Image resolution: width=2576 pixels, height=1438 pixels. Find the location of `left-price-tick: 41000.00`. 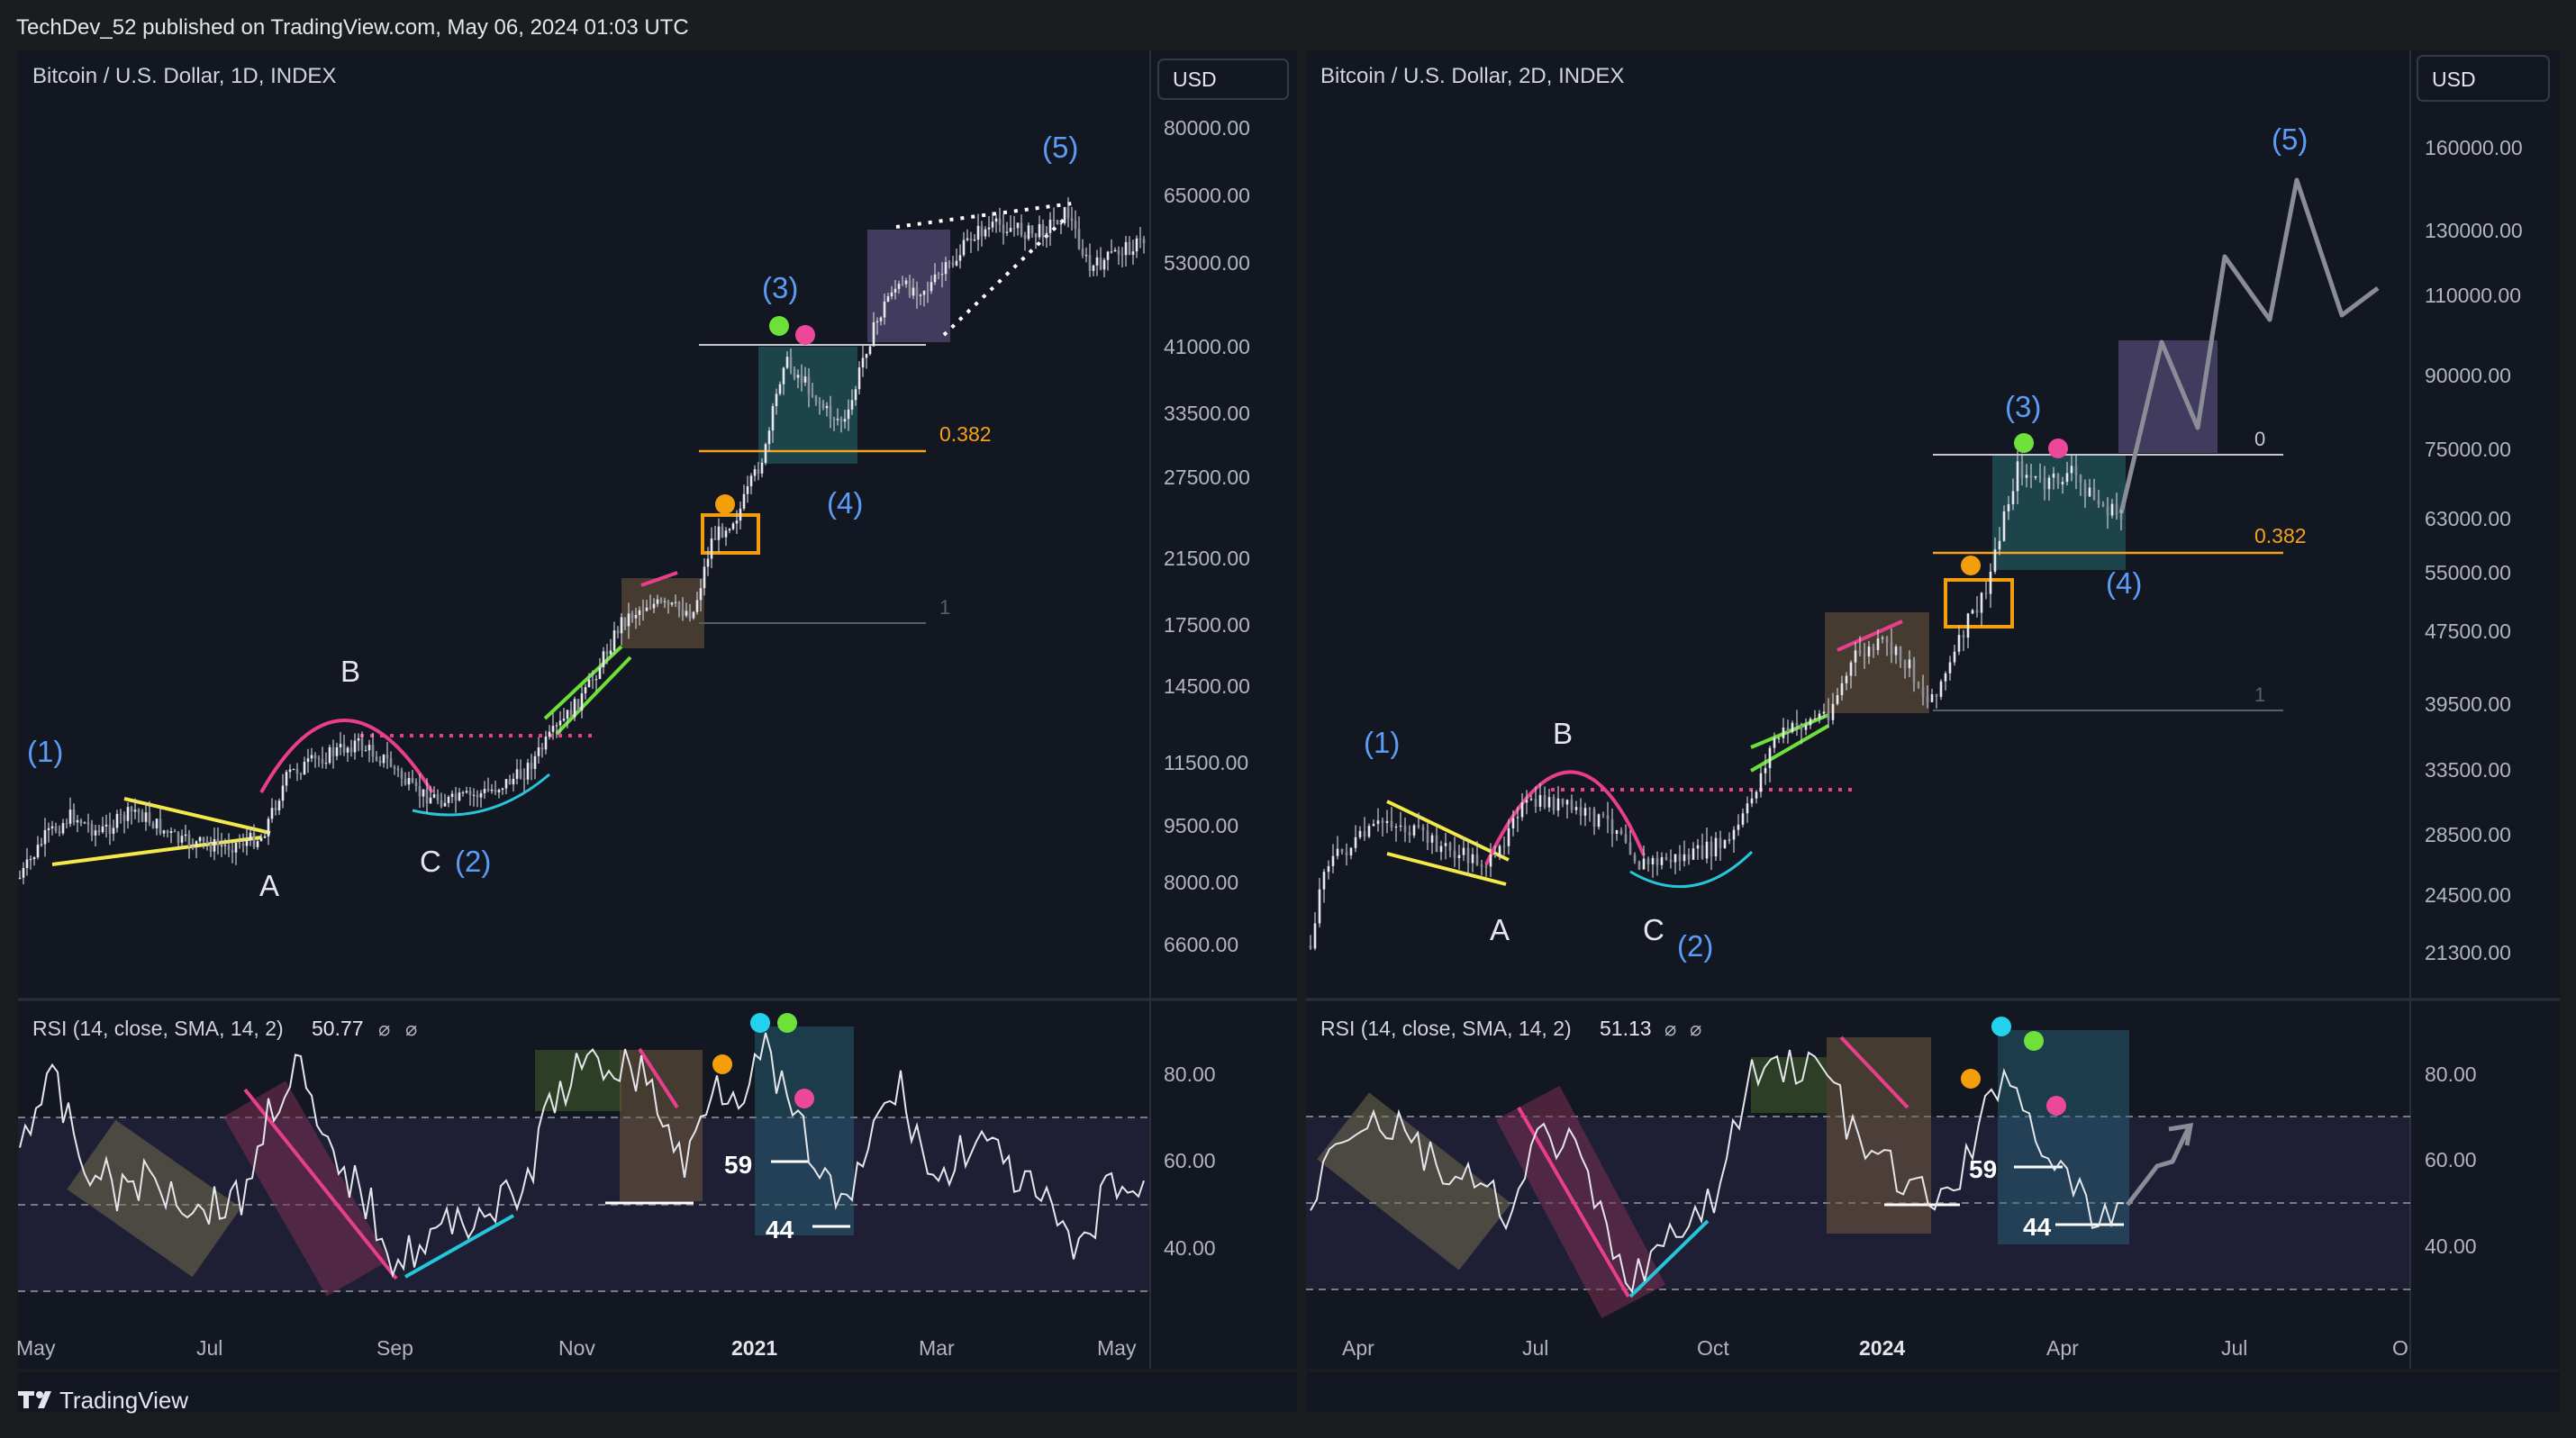

left-price-tick: 41000.00 is located at coordinates (1207, 347).